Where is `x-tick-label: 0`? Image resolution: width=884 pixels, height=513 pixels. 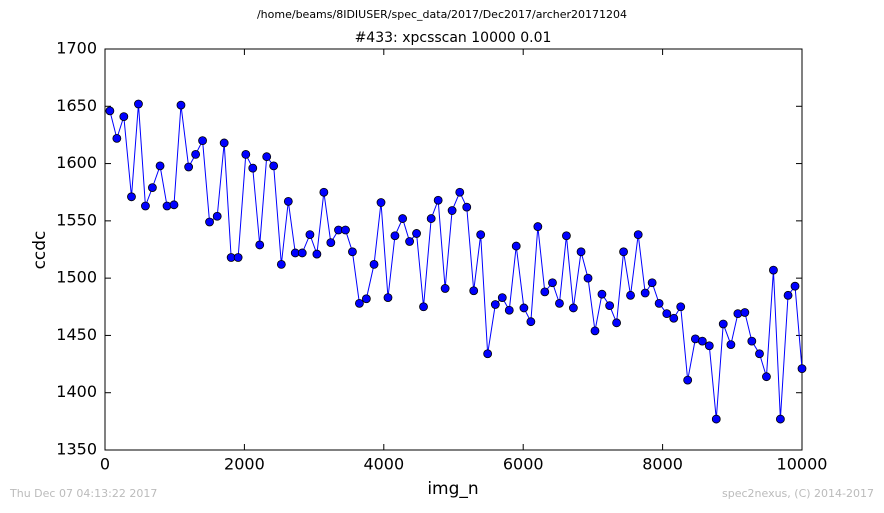 x-tick-label: 0 is located at coordinates (105, 464).